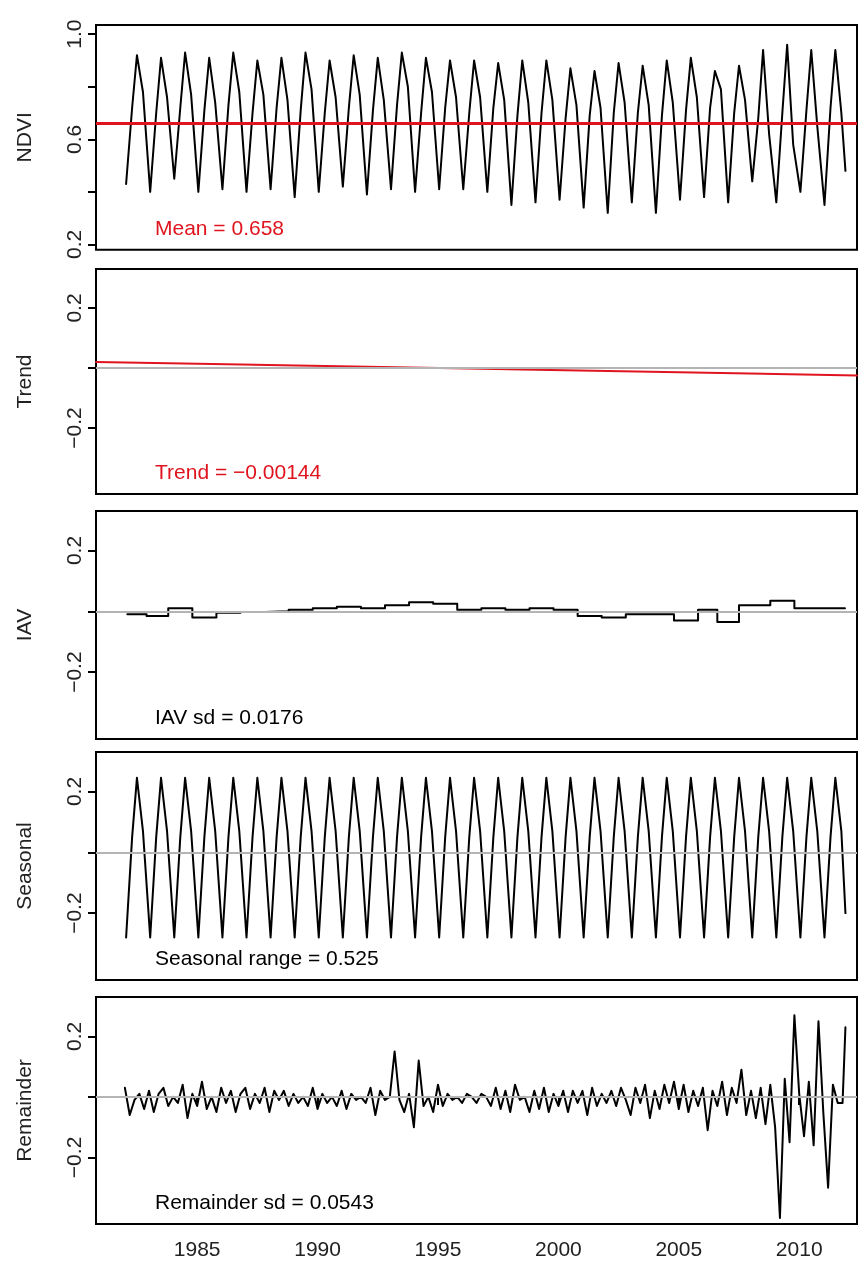  I want to click on annotation: Remainder sd = 0.0543, so click(264, 1201).